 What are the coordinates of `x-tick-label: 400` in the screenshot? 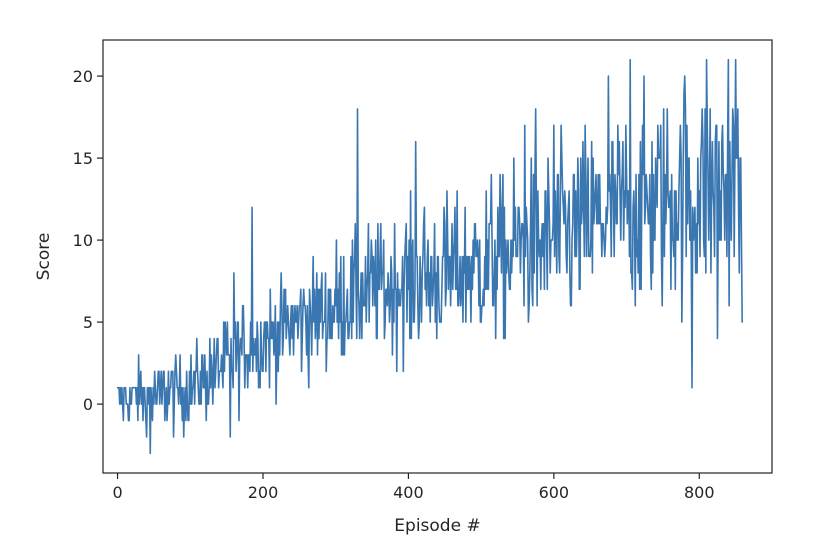 It's located at (408, 492).